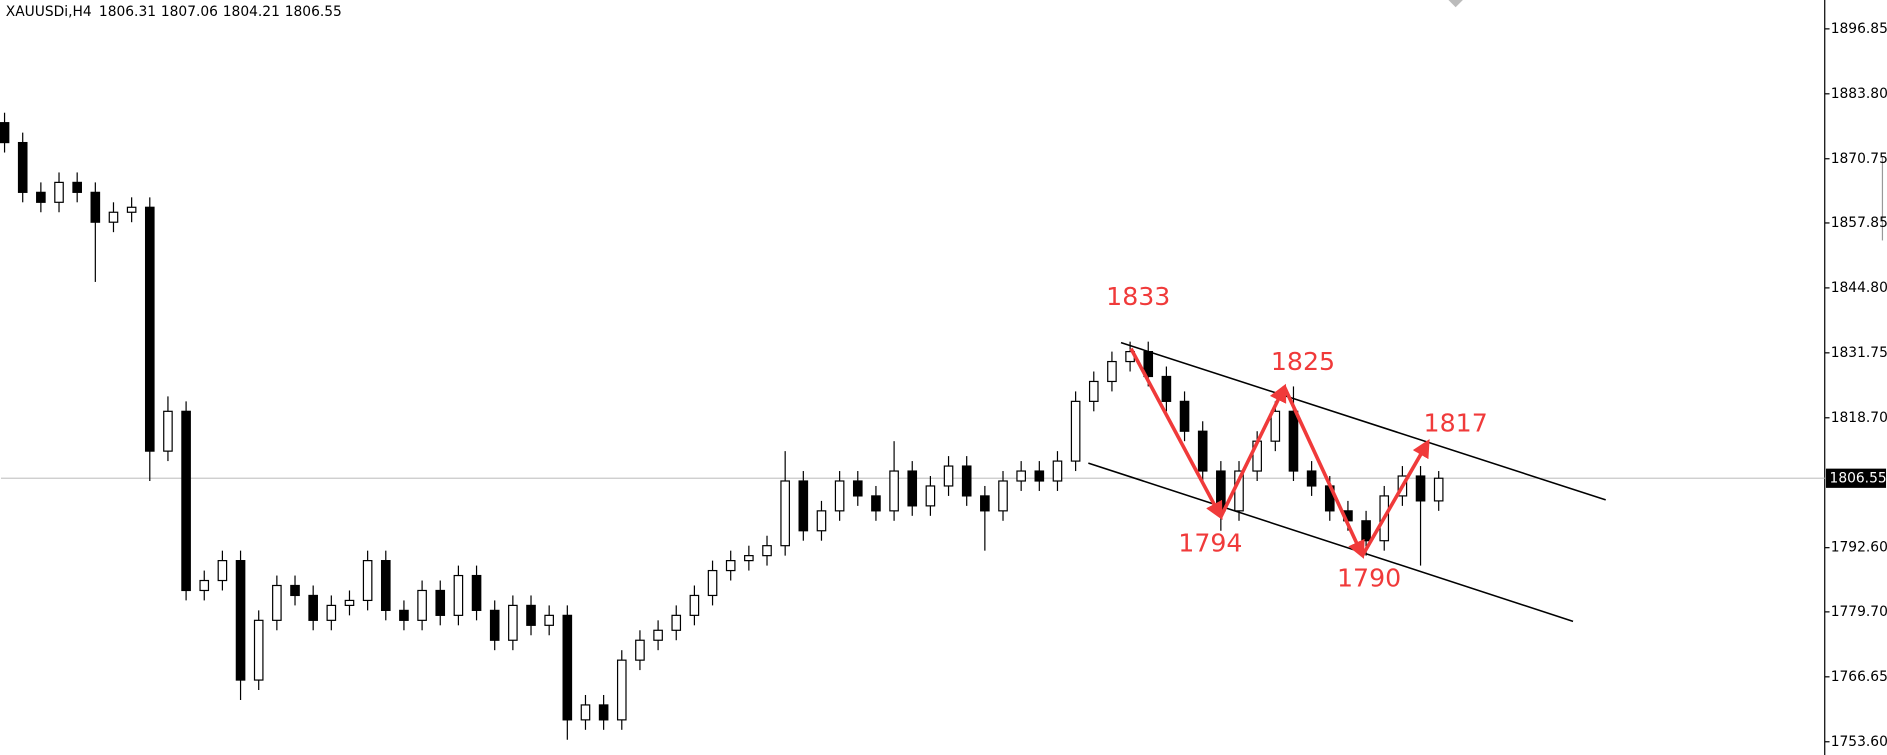 The width and height of the screenshot is (1887, 755). Describe the element at coordinates (1369, 577) in the screenshot. I see `annotation: 1790` at that location.